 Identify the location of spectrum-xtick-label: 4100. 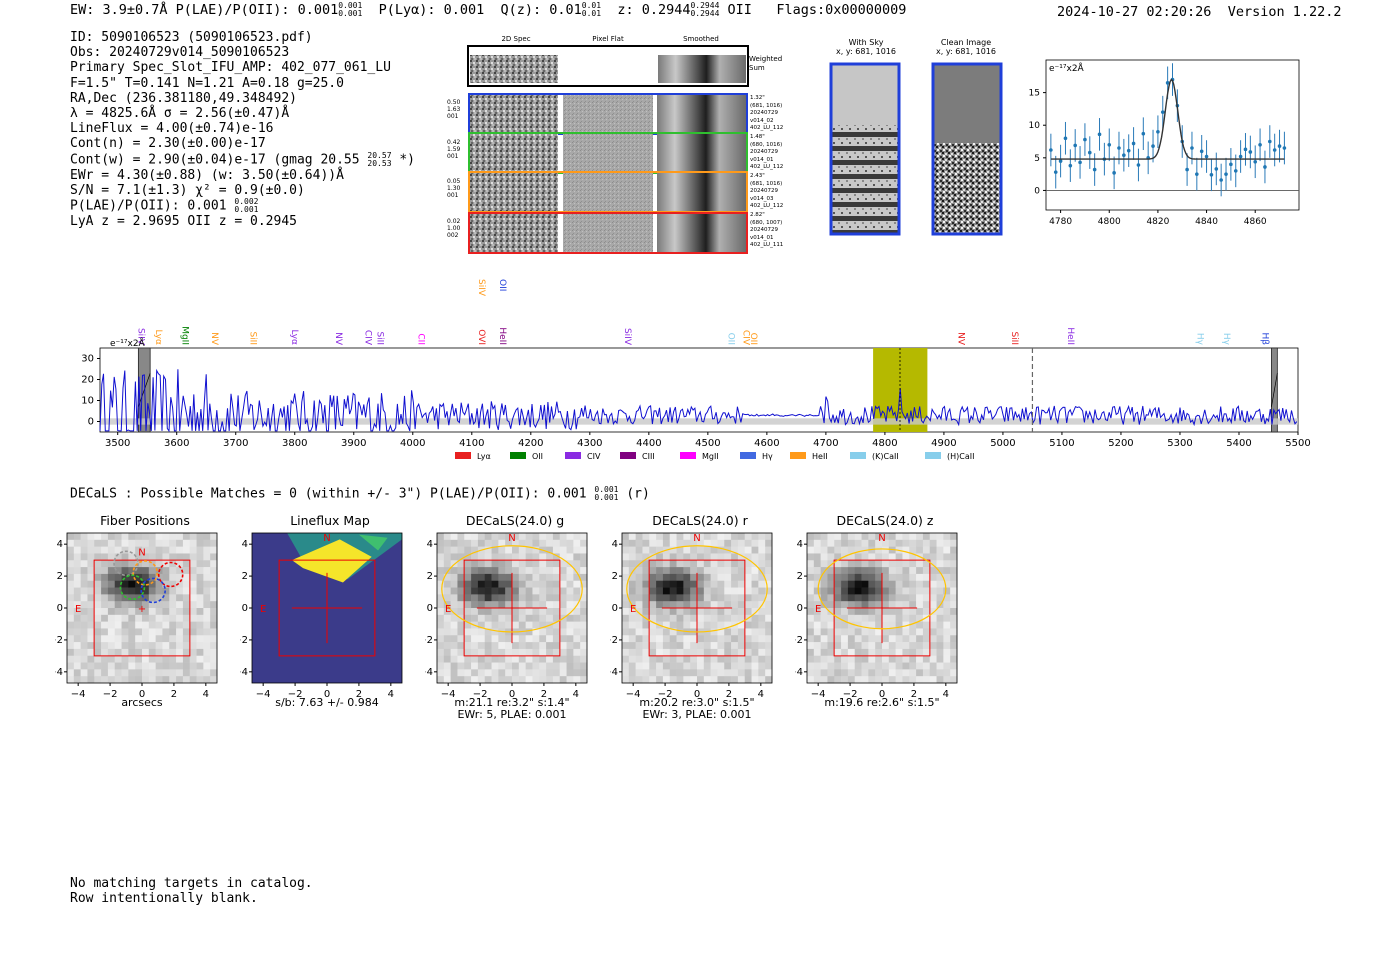
(471, 443).